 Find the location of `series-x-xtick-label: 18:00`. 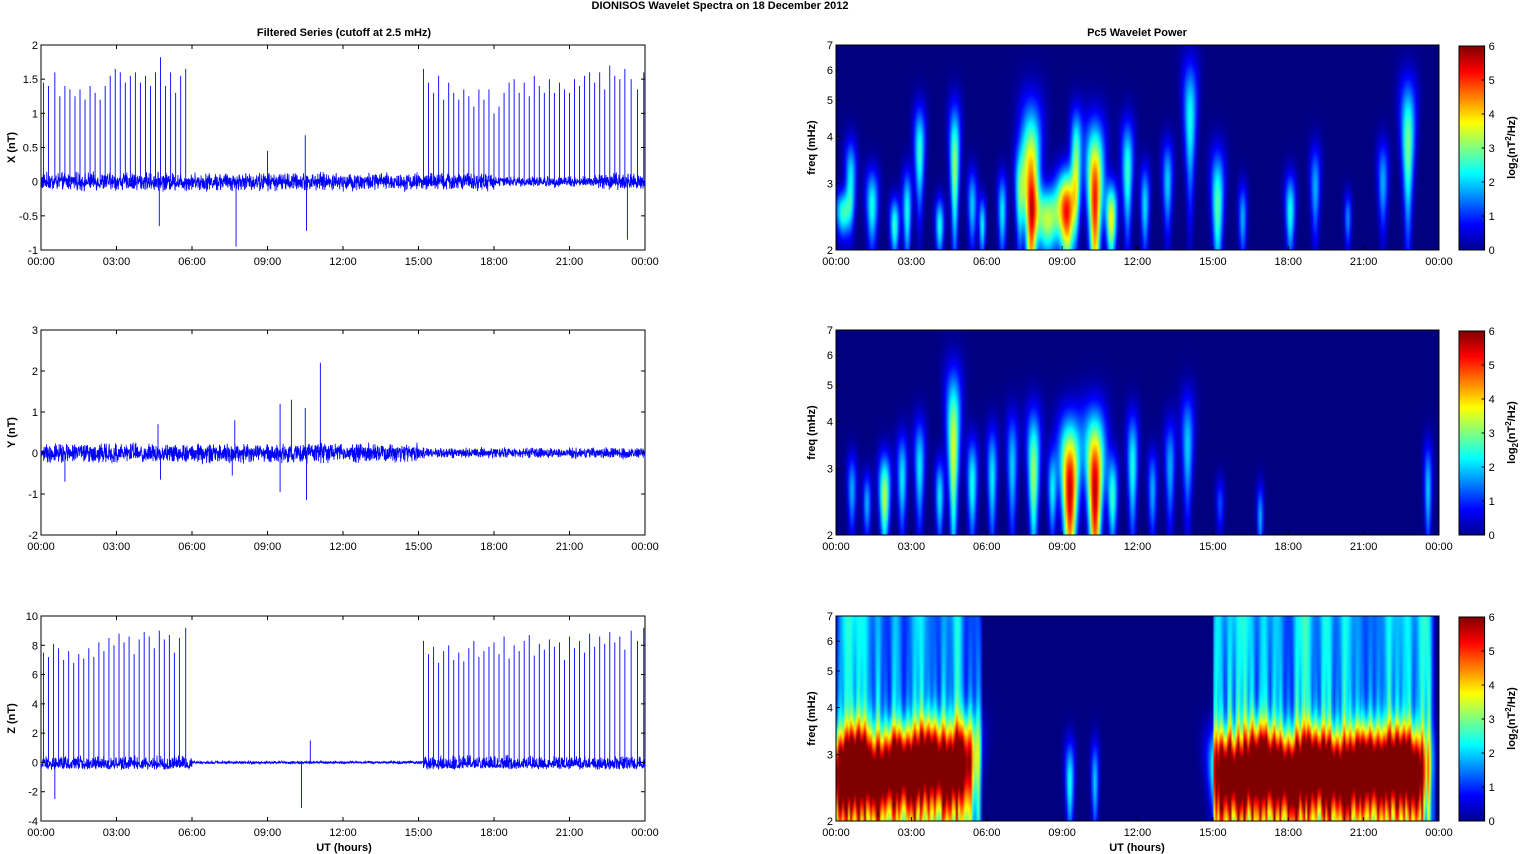

series-x-xtick-label: 18:00 is located at coordinates (494, 262).